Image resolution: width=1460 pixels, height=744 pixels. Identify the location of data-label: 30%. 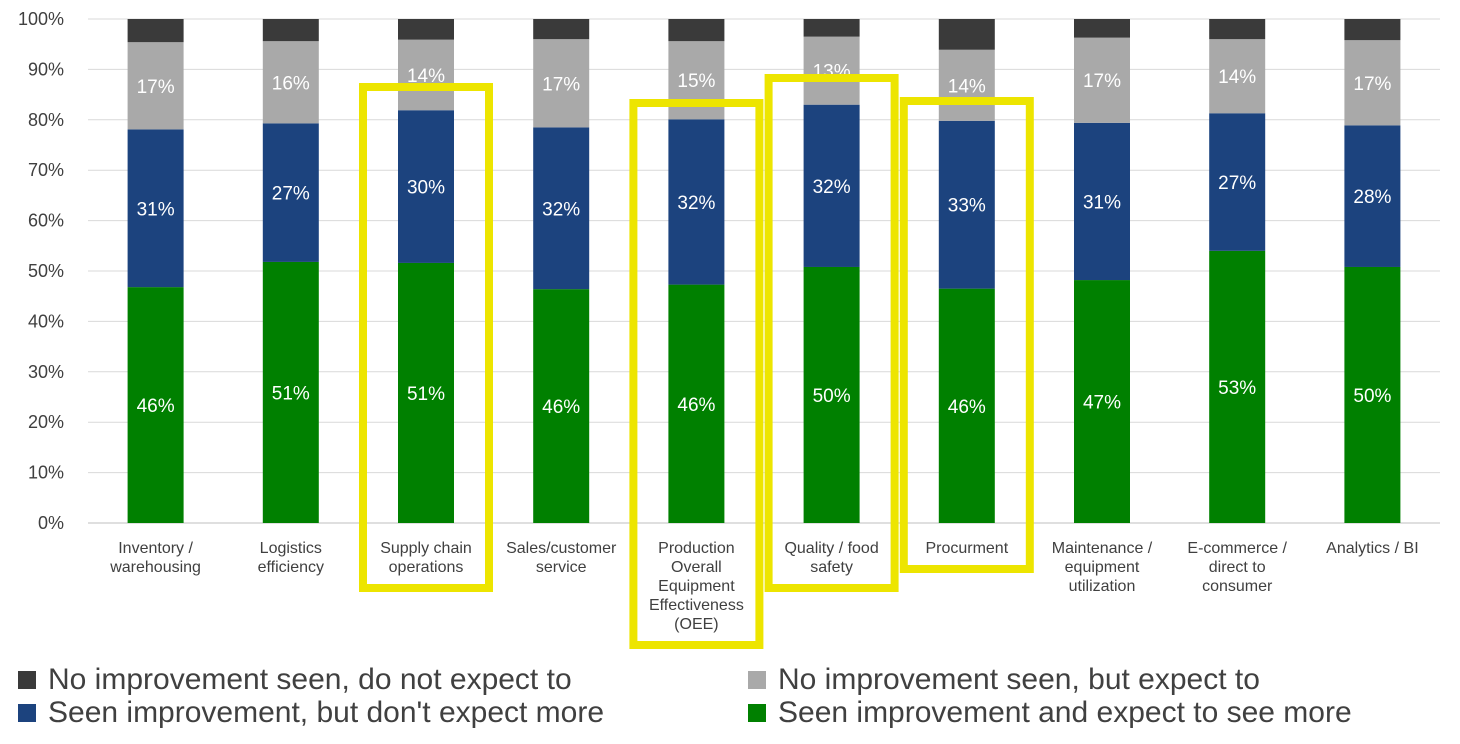
(426, 188).